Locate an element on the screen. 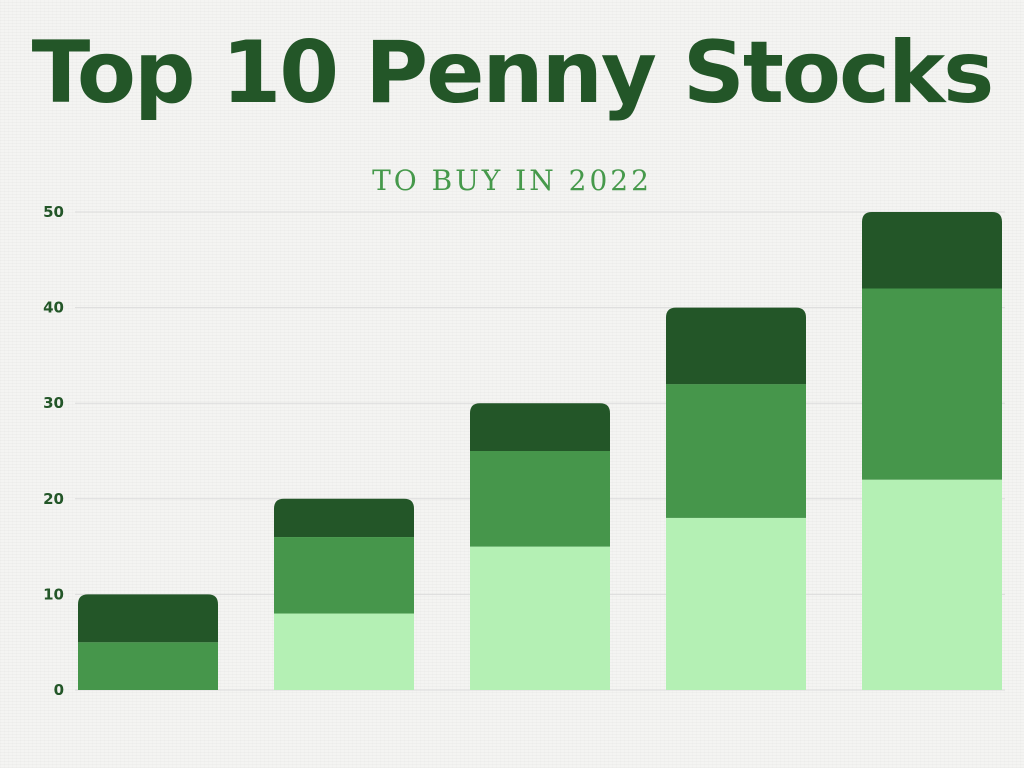 This screenshot has width=1024, height=768. y-tick-label: 20 is located at coordinates (53, 499).